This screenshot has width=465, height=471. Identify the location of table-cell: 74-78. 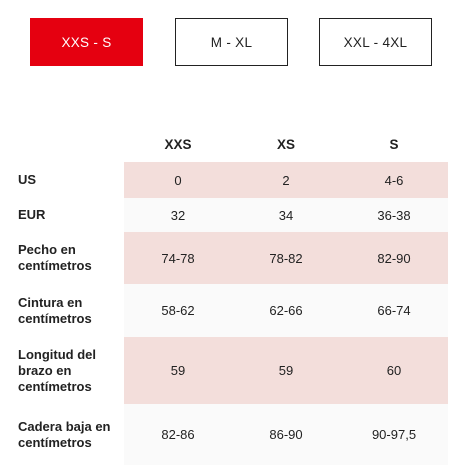
(178, 258).